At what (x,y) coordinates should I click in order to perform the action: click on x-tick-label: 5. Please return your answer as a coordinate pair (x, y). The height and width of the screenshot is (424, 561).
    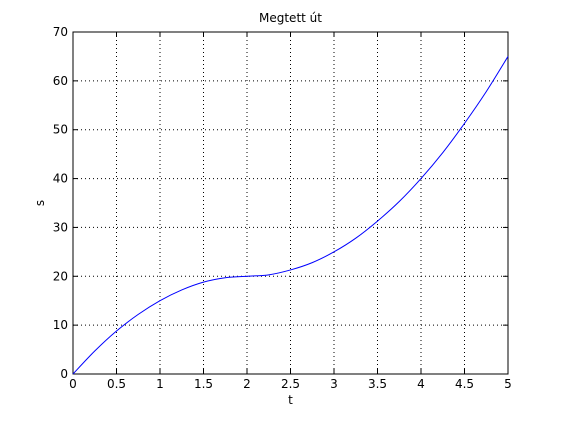
    Looking at the image, I should click on (508, 384).